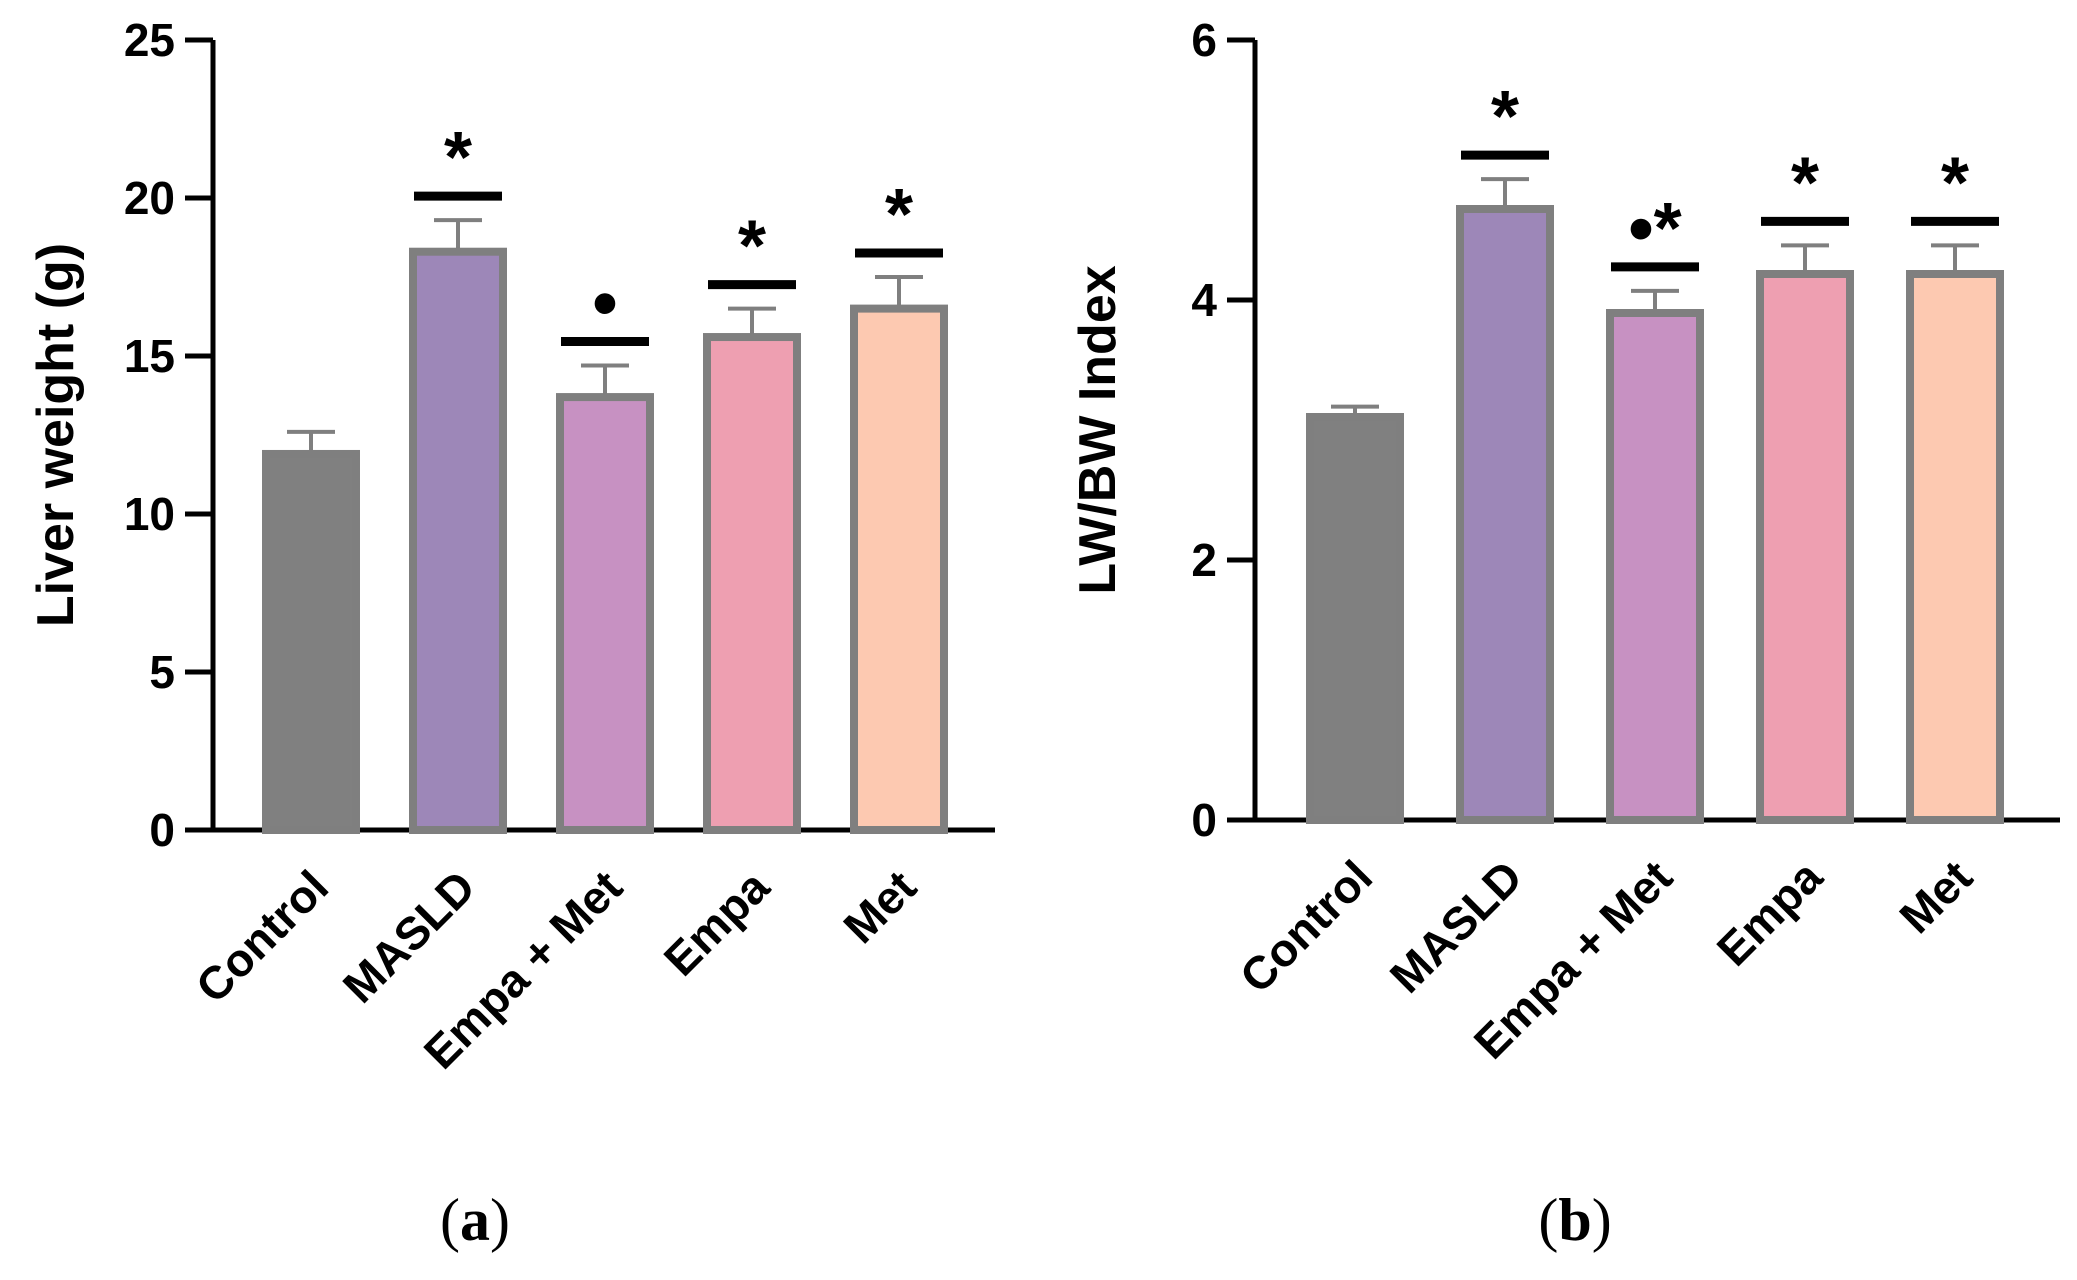 The height and width of the screenshot is (1280, 2077). I want to click on sig-marker-a-empa-met: •, so click(604, 303).